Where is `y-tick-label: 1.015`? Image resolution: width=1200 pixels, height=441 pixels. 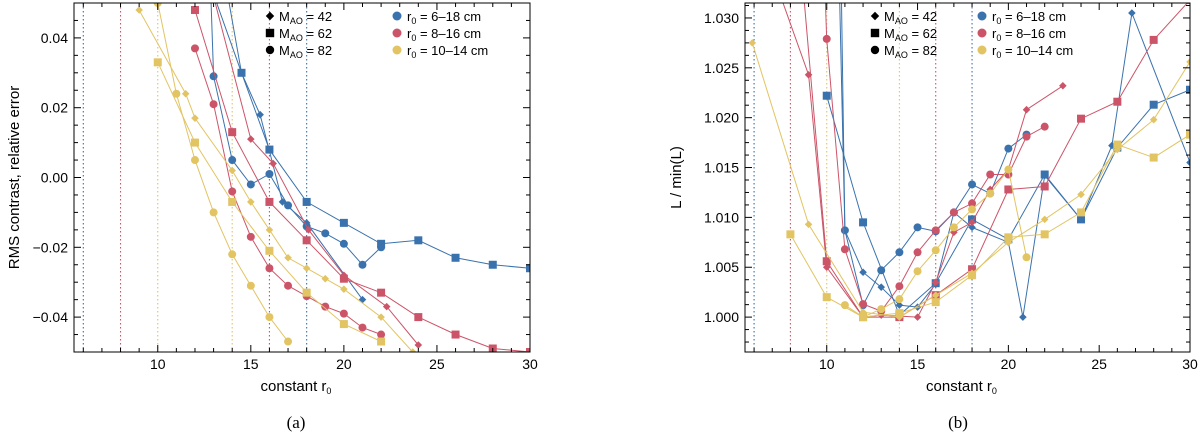
y-tick-label: 1.015 is located at coordinates (721, 168).